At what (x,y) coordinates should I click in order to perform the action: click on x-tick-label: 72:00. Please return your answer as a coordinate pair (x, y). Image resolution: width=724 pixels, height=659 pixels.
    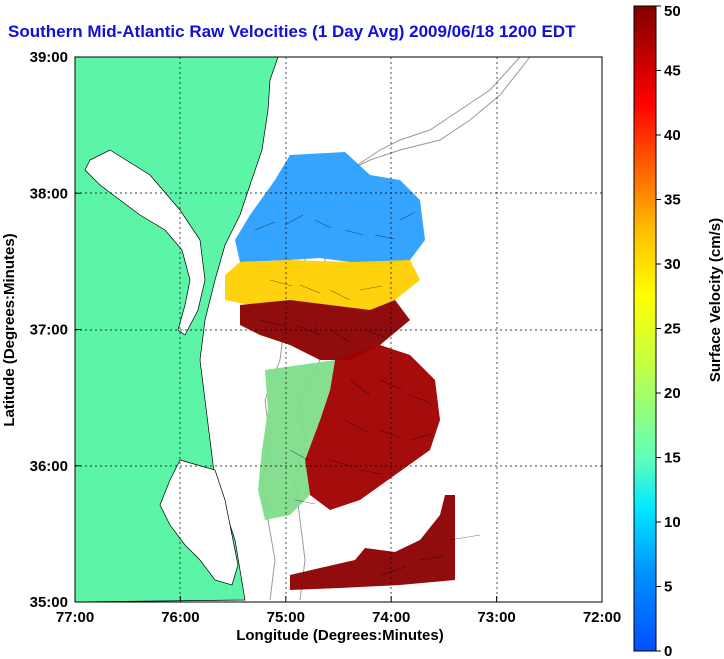
    Looking at the image, I should click on (602, 617).